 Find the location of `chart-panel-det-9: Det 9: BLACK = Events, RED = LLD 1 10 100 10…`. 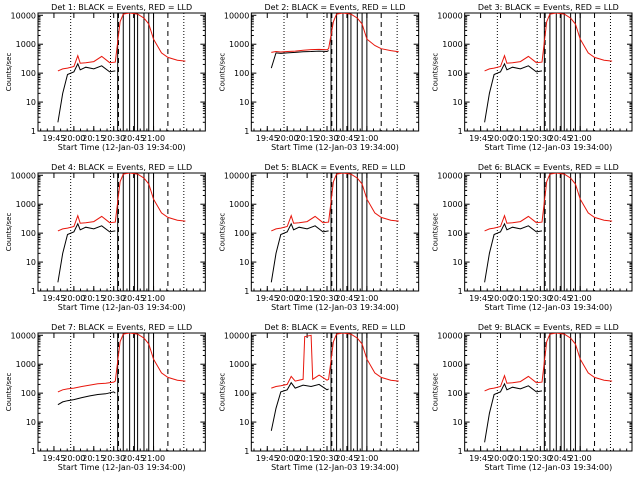

chart-panel-det-9: Det 9: BLACK = Events, RED = LLD 1 10 100 10… is located at coordinates (532, 397).